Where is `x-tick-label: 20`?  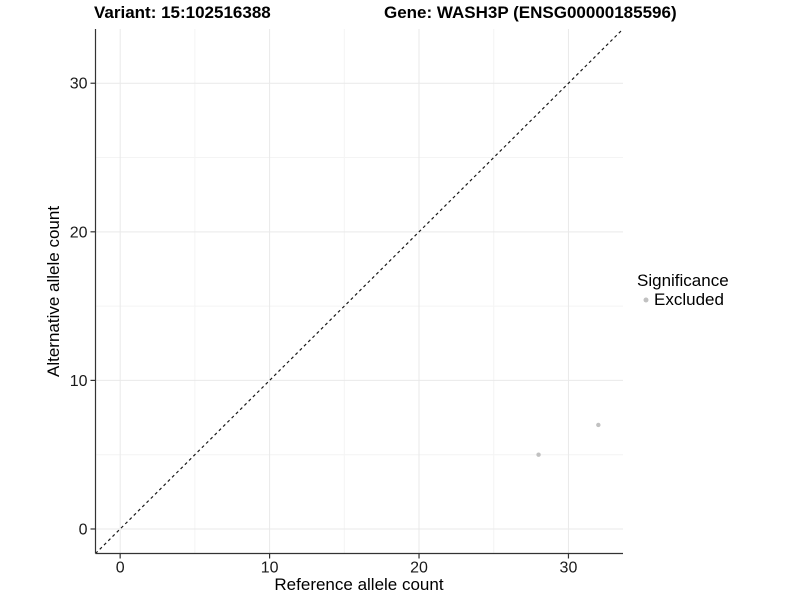
x-tick-label: 20 is located at coordinates (419, 568).